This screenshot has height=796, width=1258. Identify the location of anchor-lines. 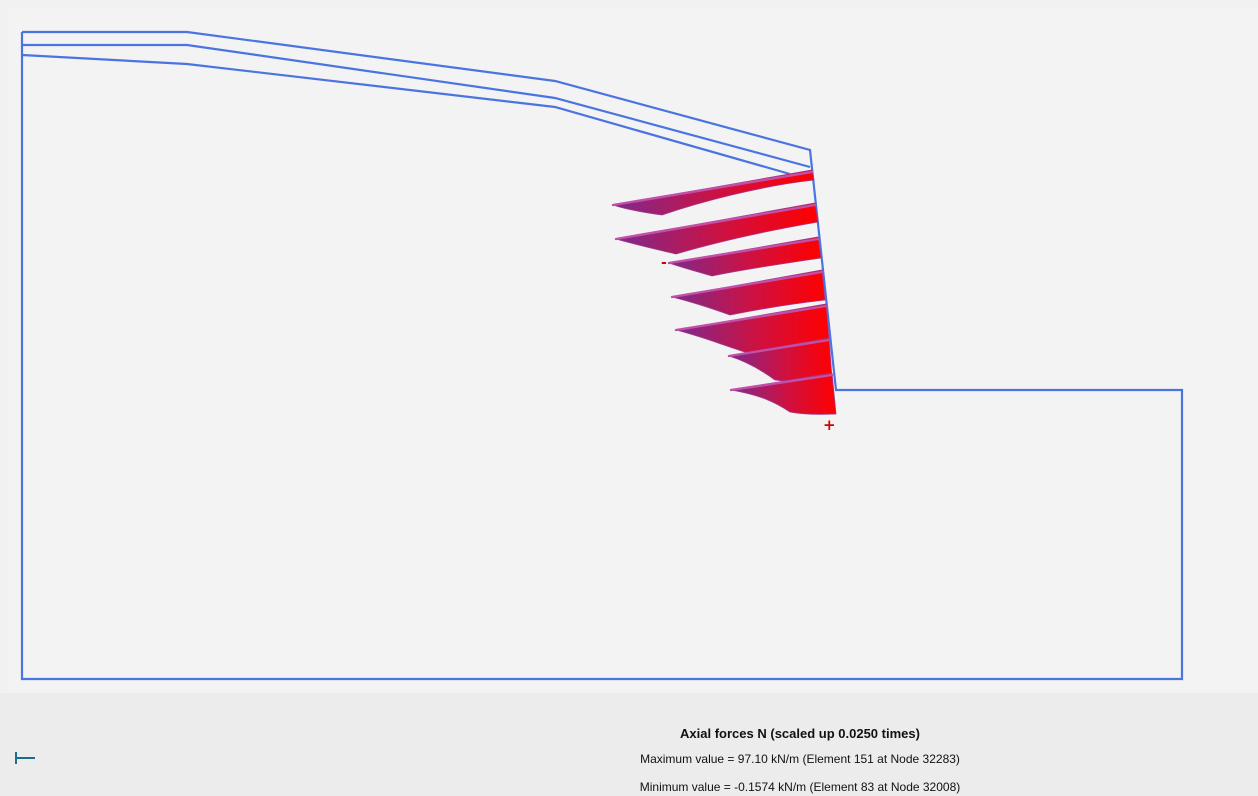
(722, 281).